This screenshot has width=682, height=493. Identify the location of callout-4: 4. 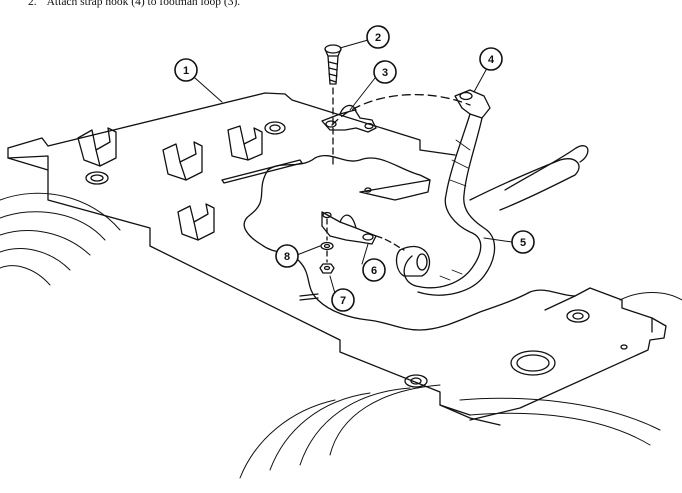
(491, 59).